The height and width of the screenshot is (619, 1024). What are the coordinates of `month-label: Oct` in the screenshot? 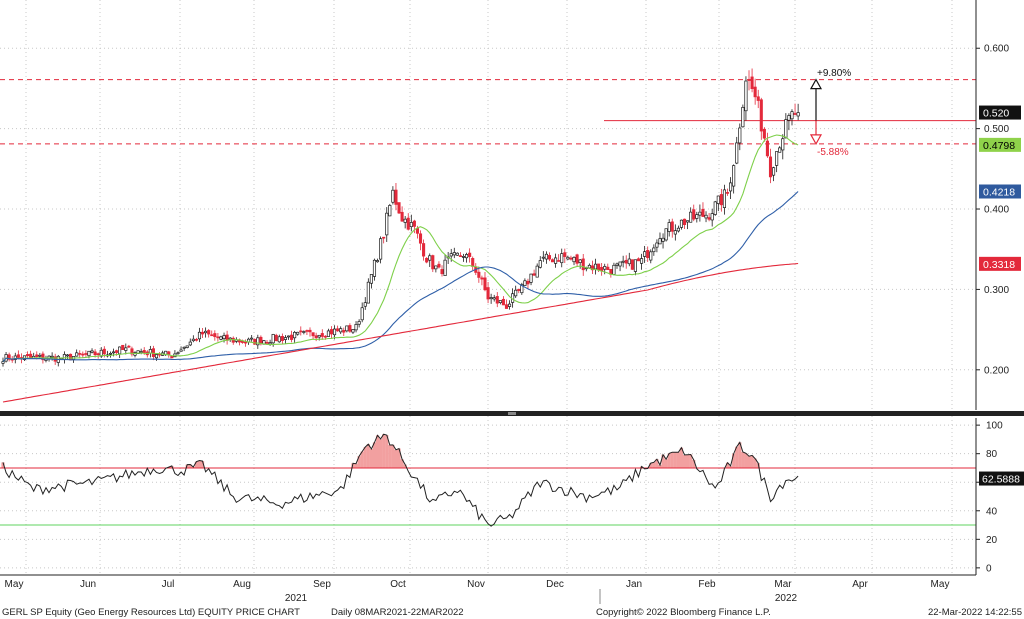 It's located at (398, 584).